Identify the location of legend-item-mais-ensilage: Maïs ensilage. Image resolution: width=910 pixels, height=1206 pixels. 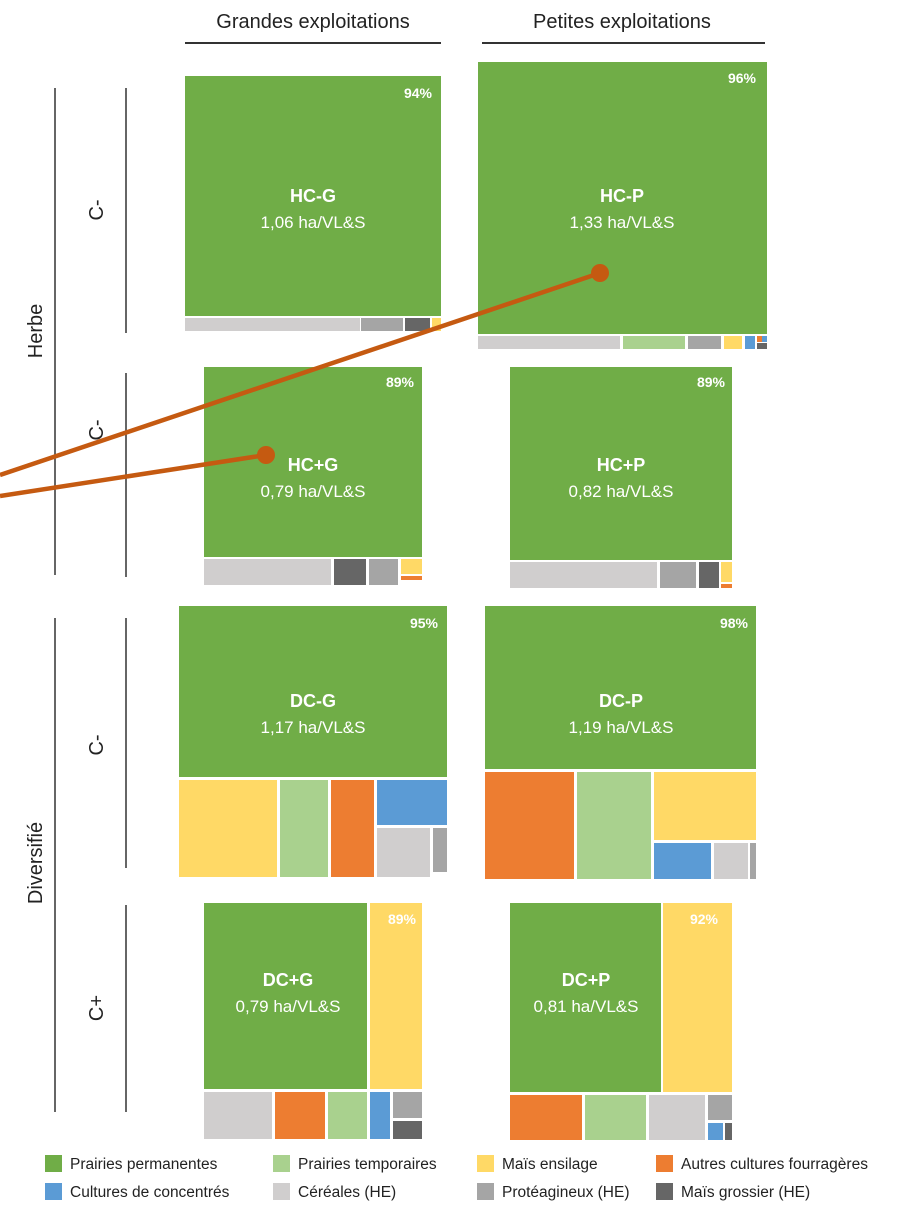
(537, 1164).